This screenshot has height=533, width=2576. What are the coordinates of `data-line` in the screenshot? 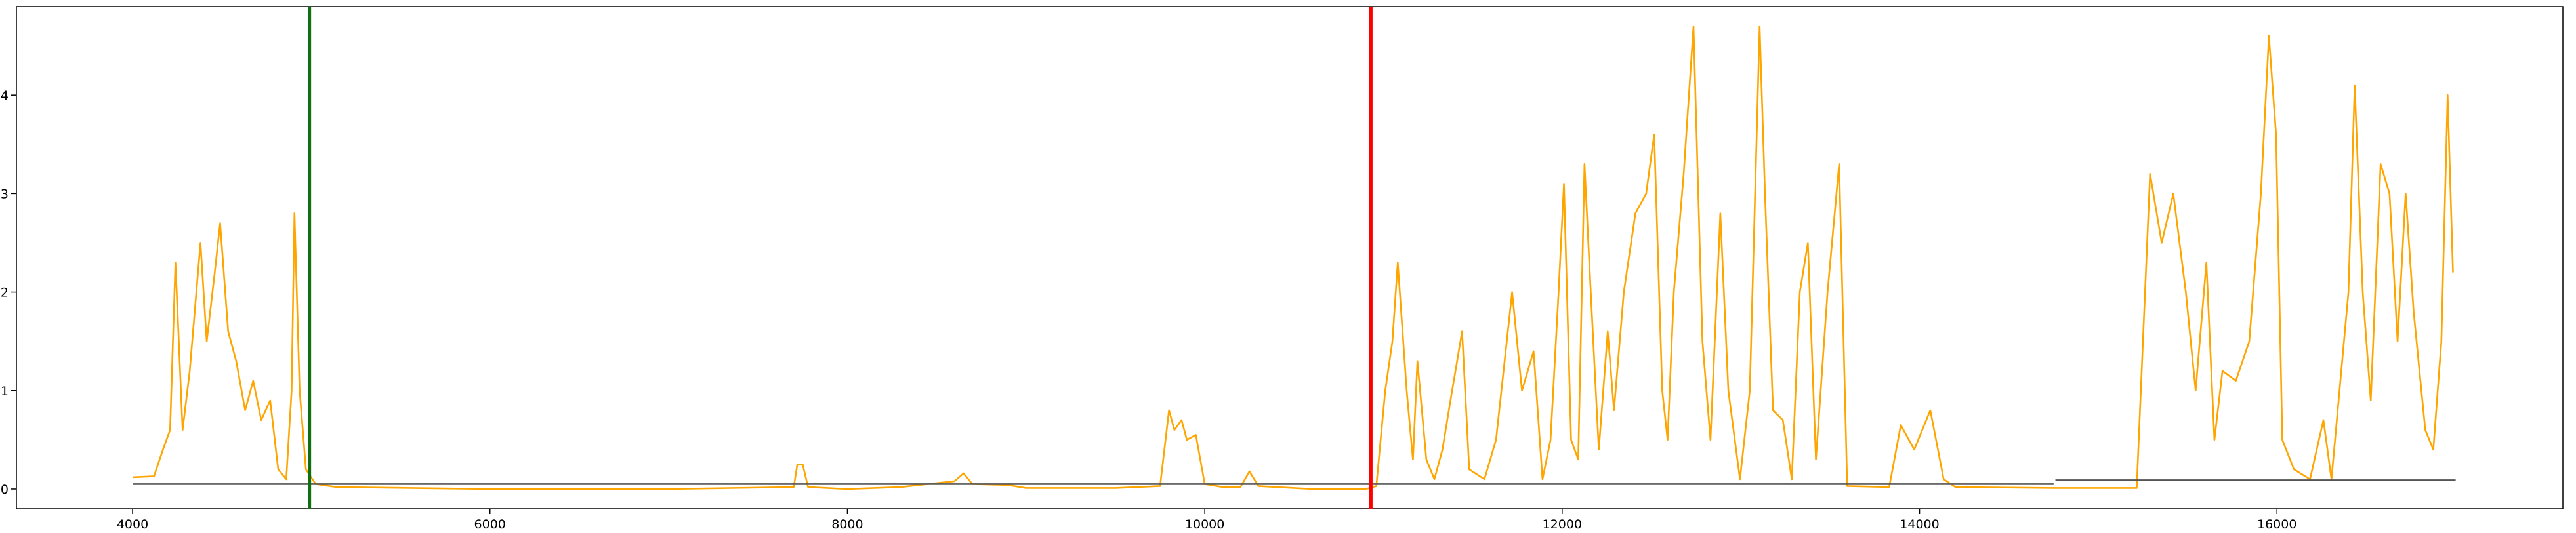 It's located at (1294, 482).